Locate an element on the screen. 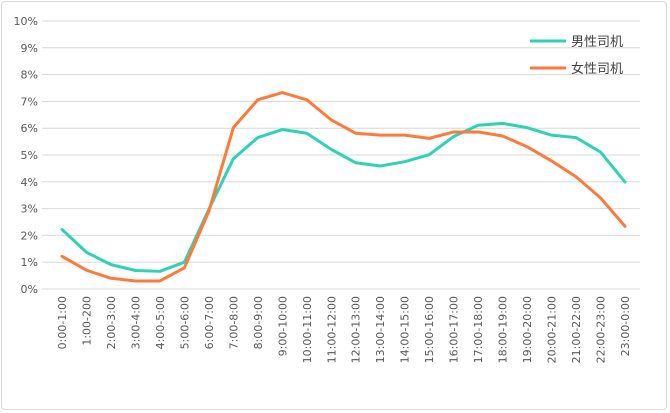 The image size is (670, 413). y-tick-label: 1% is located at coordinates (29, 262).